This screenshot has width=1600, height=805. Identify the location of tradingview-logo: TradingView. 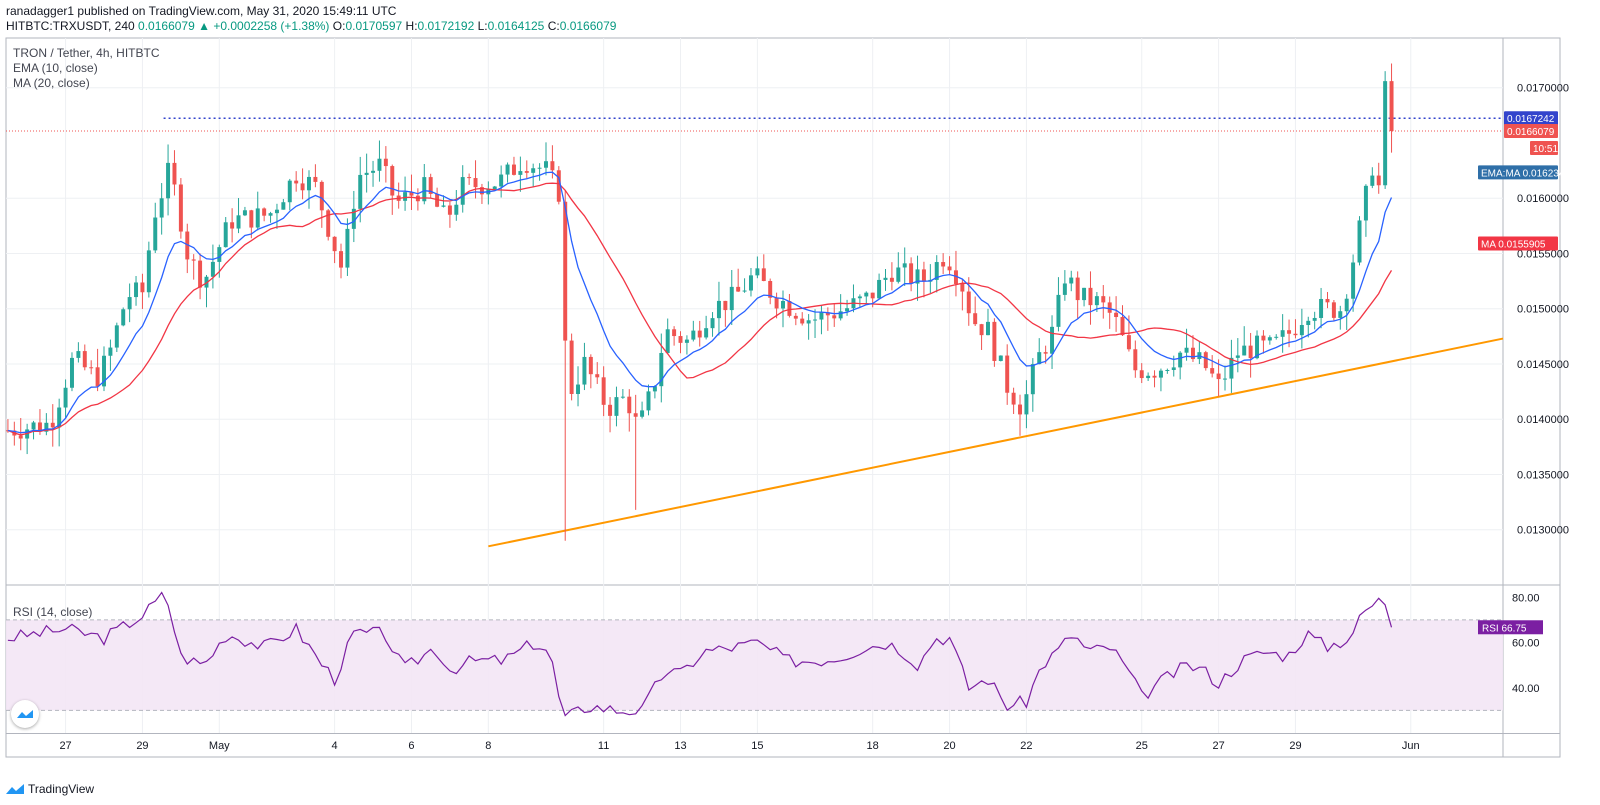
(50, 789).